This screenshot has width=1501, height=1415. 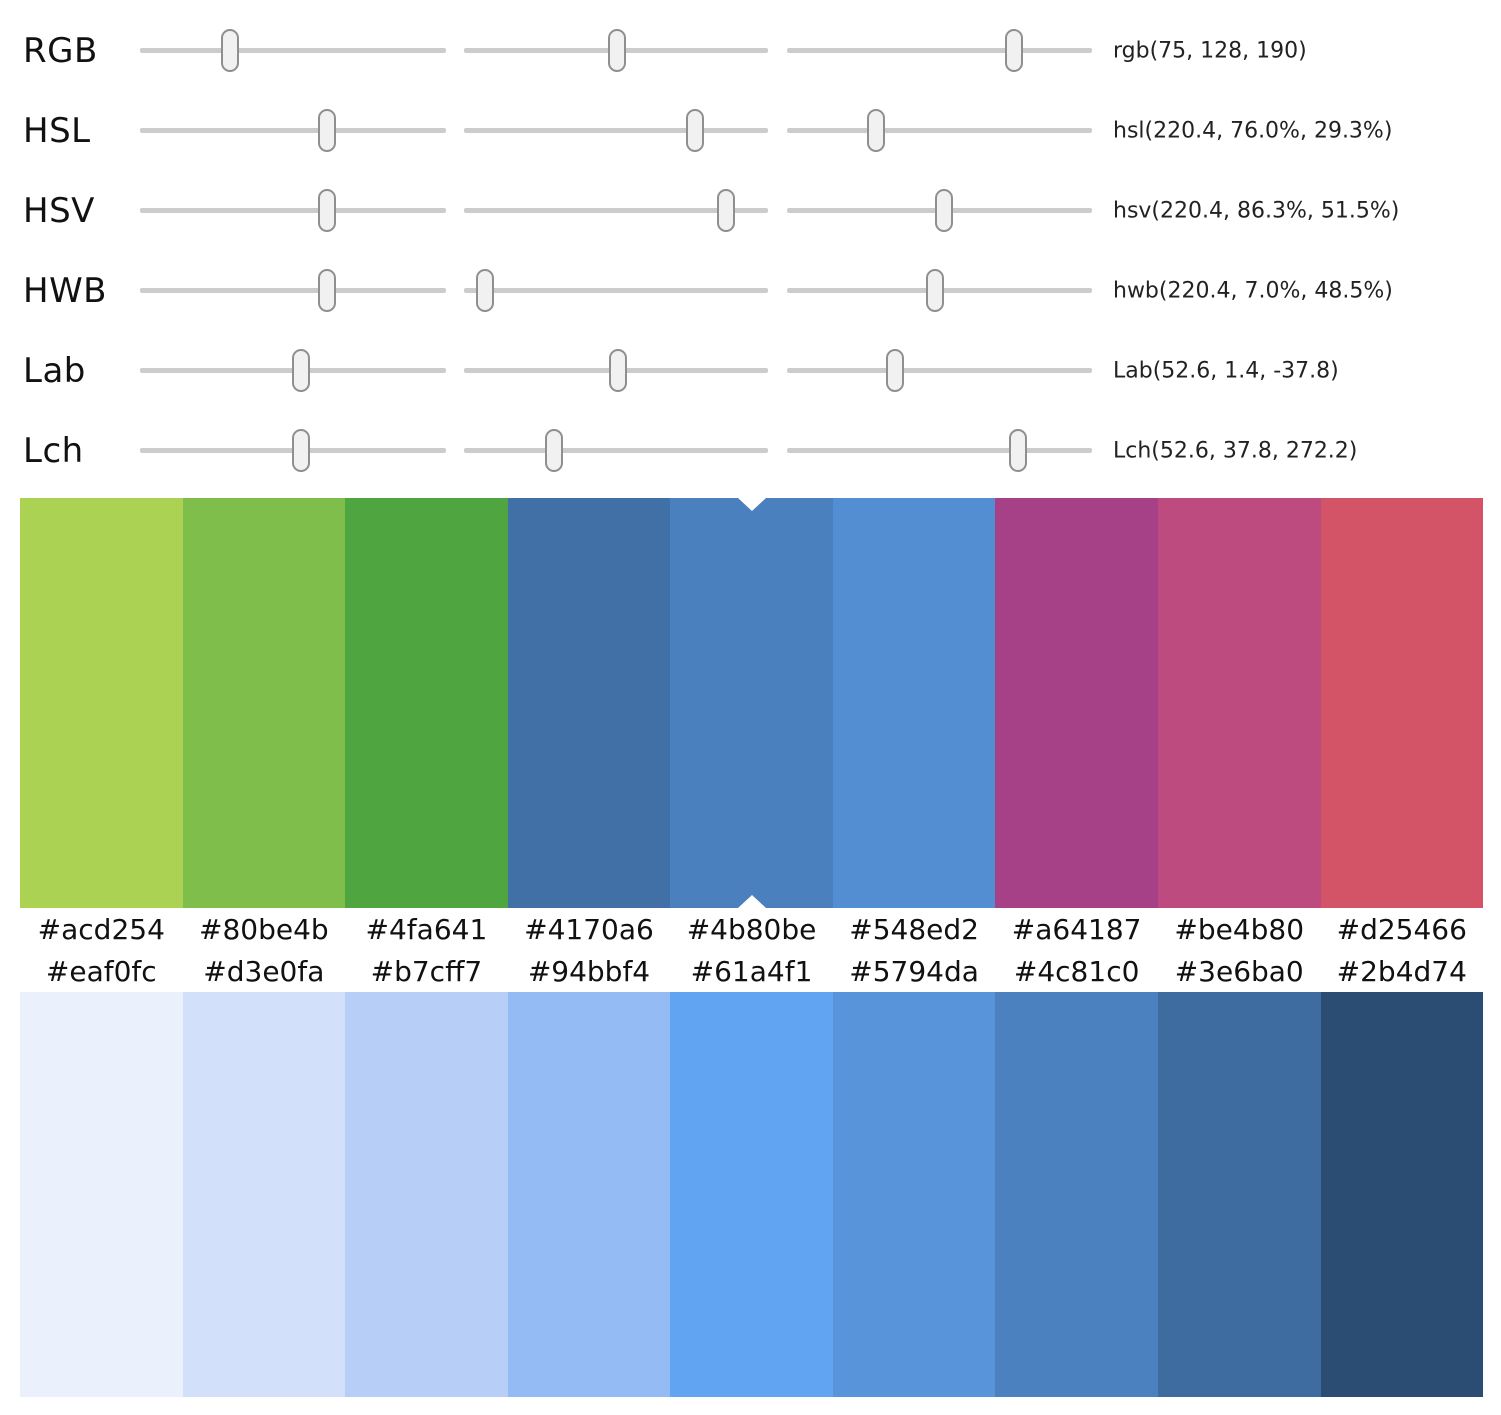 What do you see at coordinates (726, 210) in the screenshot?
I see `hsv-saturation-slider-thumb` at bounding box center [726, 210].